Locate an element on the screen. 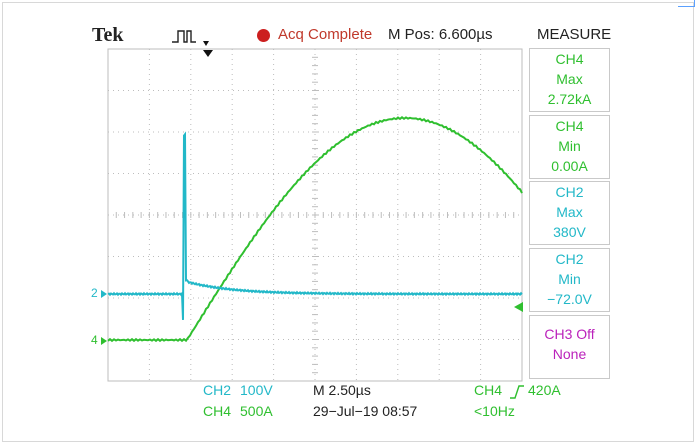  ch2-scale-label: CH2 is located at coordinates (217, 390).